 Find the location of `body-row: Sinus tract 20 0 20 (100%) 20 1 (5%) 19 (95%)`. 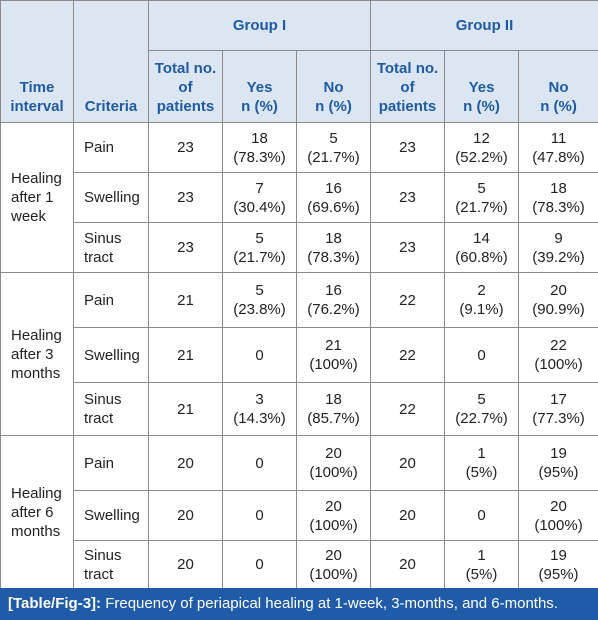

body-row: Sinus tract 20 0 20 (100%) 20 1 (5%) 19 (95%) is located at coordinates (299, 564).